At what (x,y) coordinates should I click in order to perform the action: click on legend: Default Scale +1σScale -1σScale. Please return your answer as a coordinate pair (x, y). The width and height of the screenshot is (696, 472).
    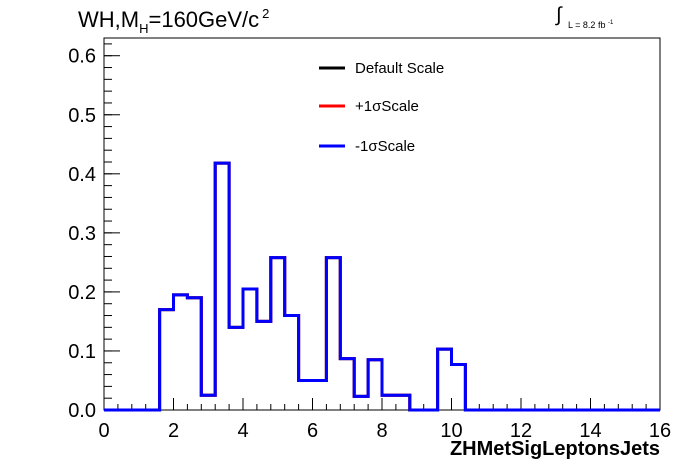
    Looking at the image, I should click on (381, 107).